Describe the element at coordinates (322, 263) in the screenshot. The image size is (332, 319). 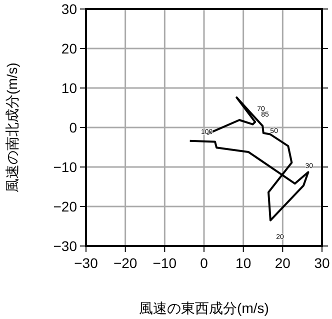
I see `x-tick-label: 30` at that location.